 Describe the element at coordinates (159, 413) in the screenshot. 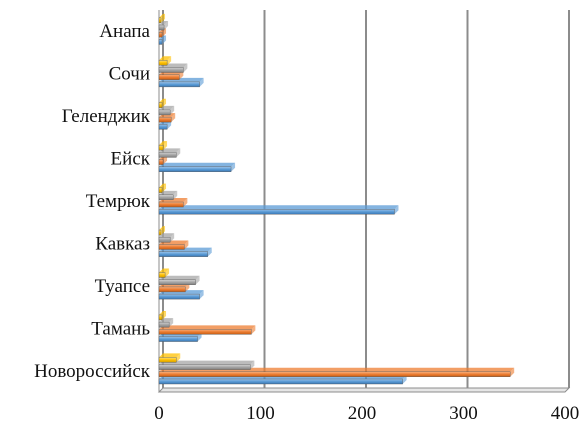

I see `x-tick-label: 0` at that location.